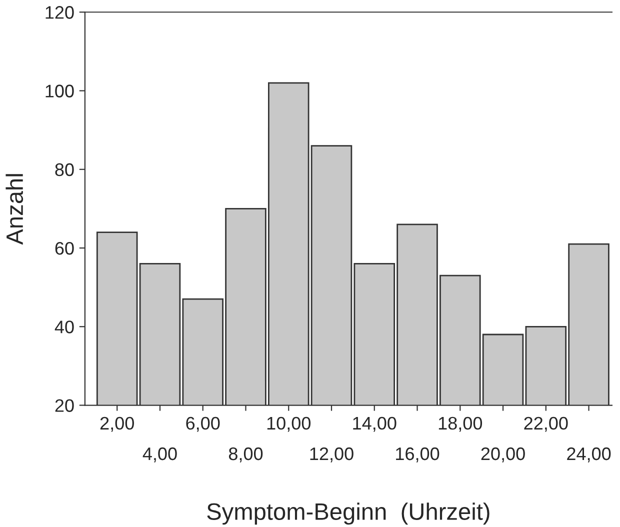 The width and height of the screenshot is (620, 527). What do you see at coordinates (460, 424) in the screenshot?
I see `x-tick-label: 18,00` at bounding box center [460, 424].